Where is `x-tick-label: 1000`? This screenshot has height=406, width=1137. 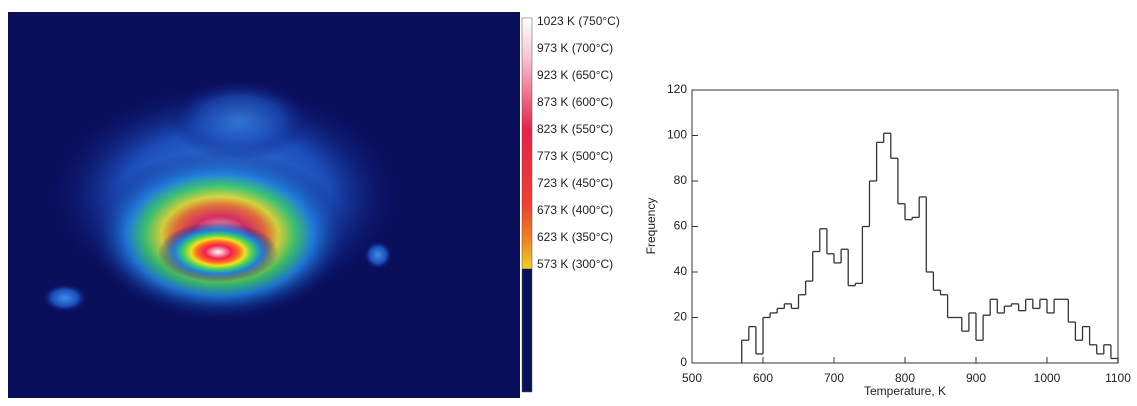
x-tick-label: 1000 is located at coordinates (1047, 378).